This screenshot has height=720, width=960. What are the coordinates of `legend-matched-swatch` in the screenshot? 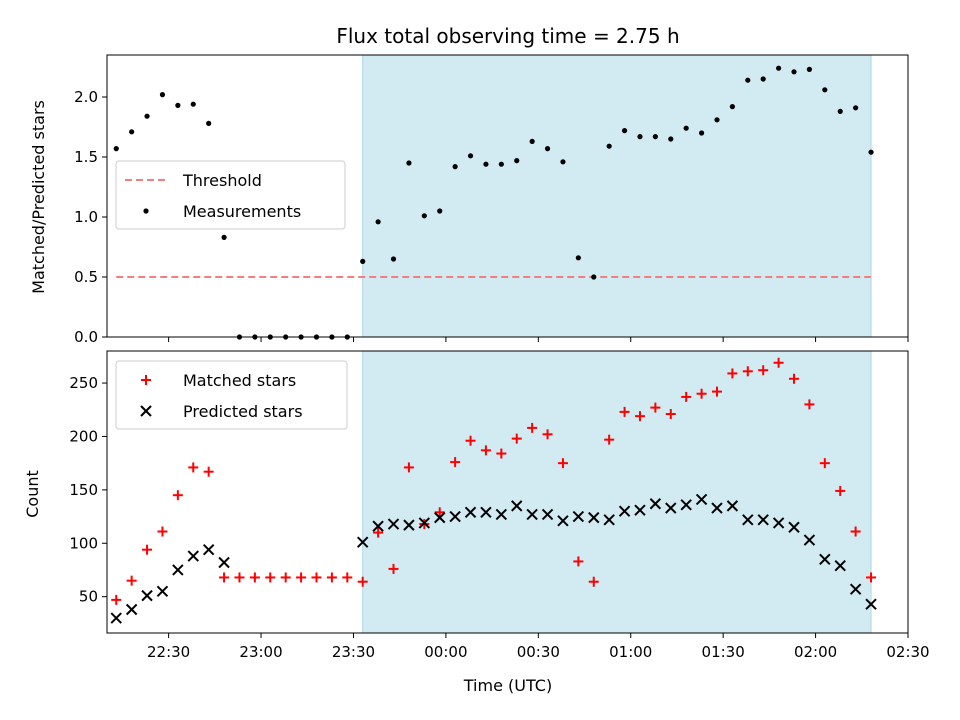 It's located at (146, 380).